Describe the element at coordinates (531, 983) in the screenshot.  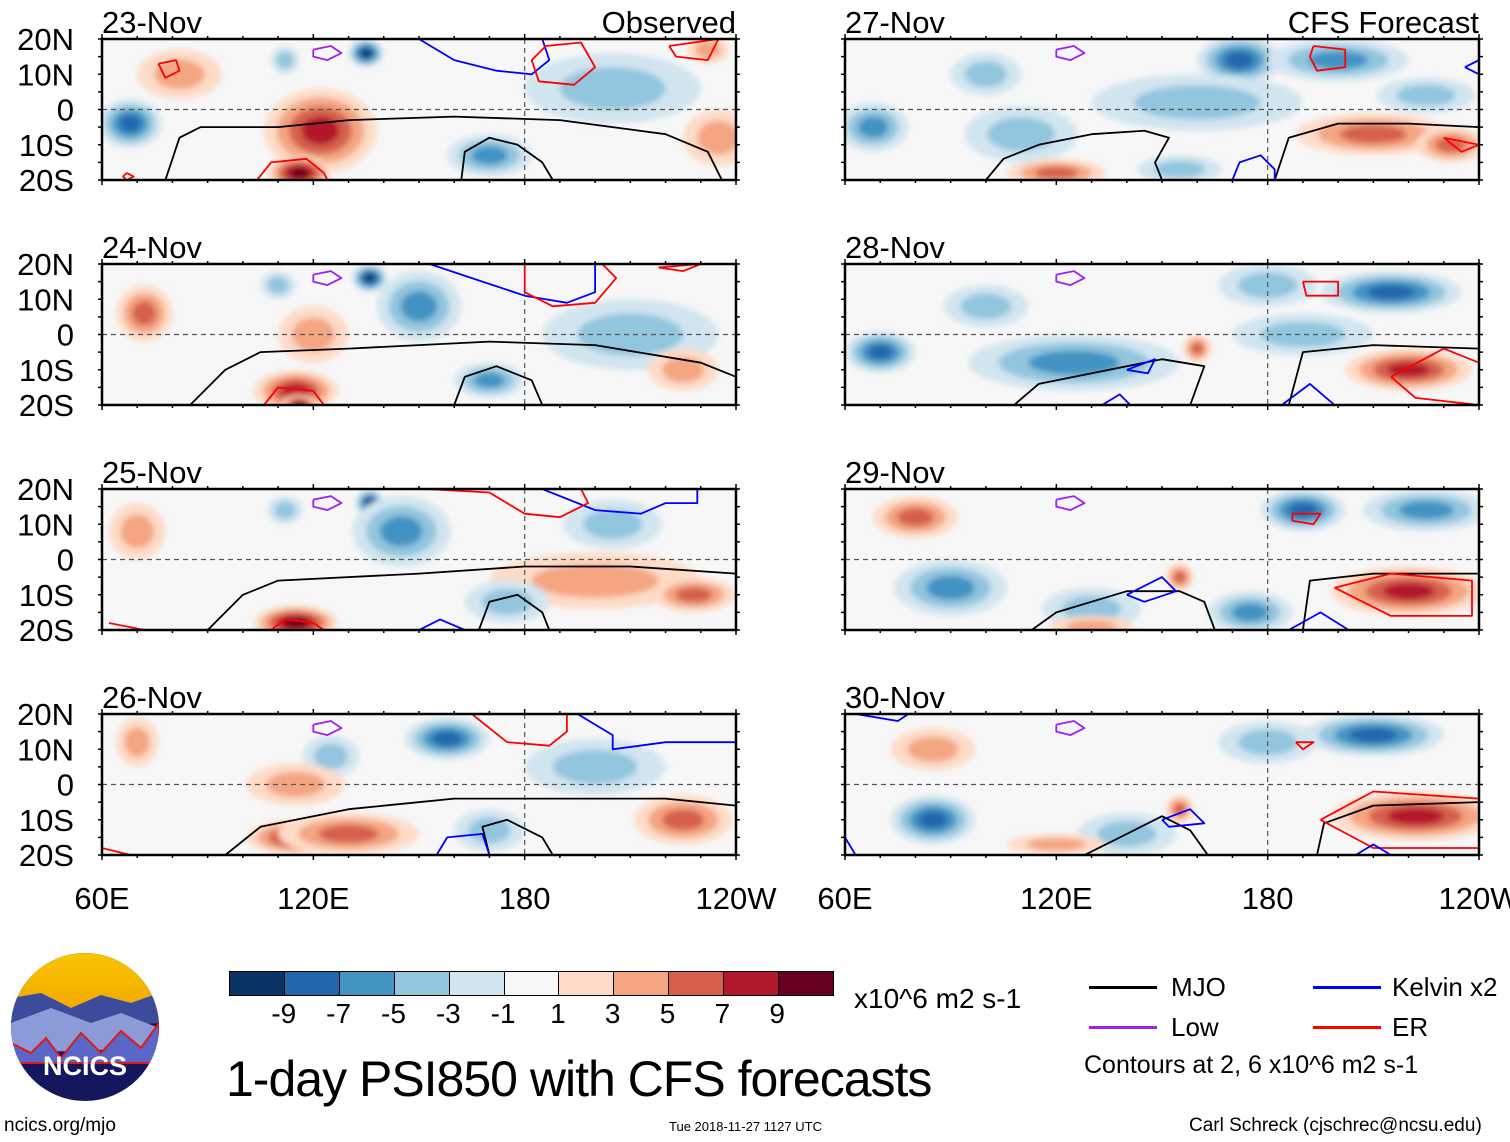
I see `colorbar` at that location.